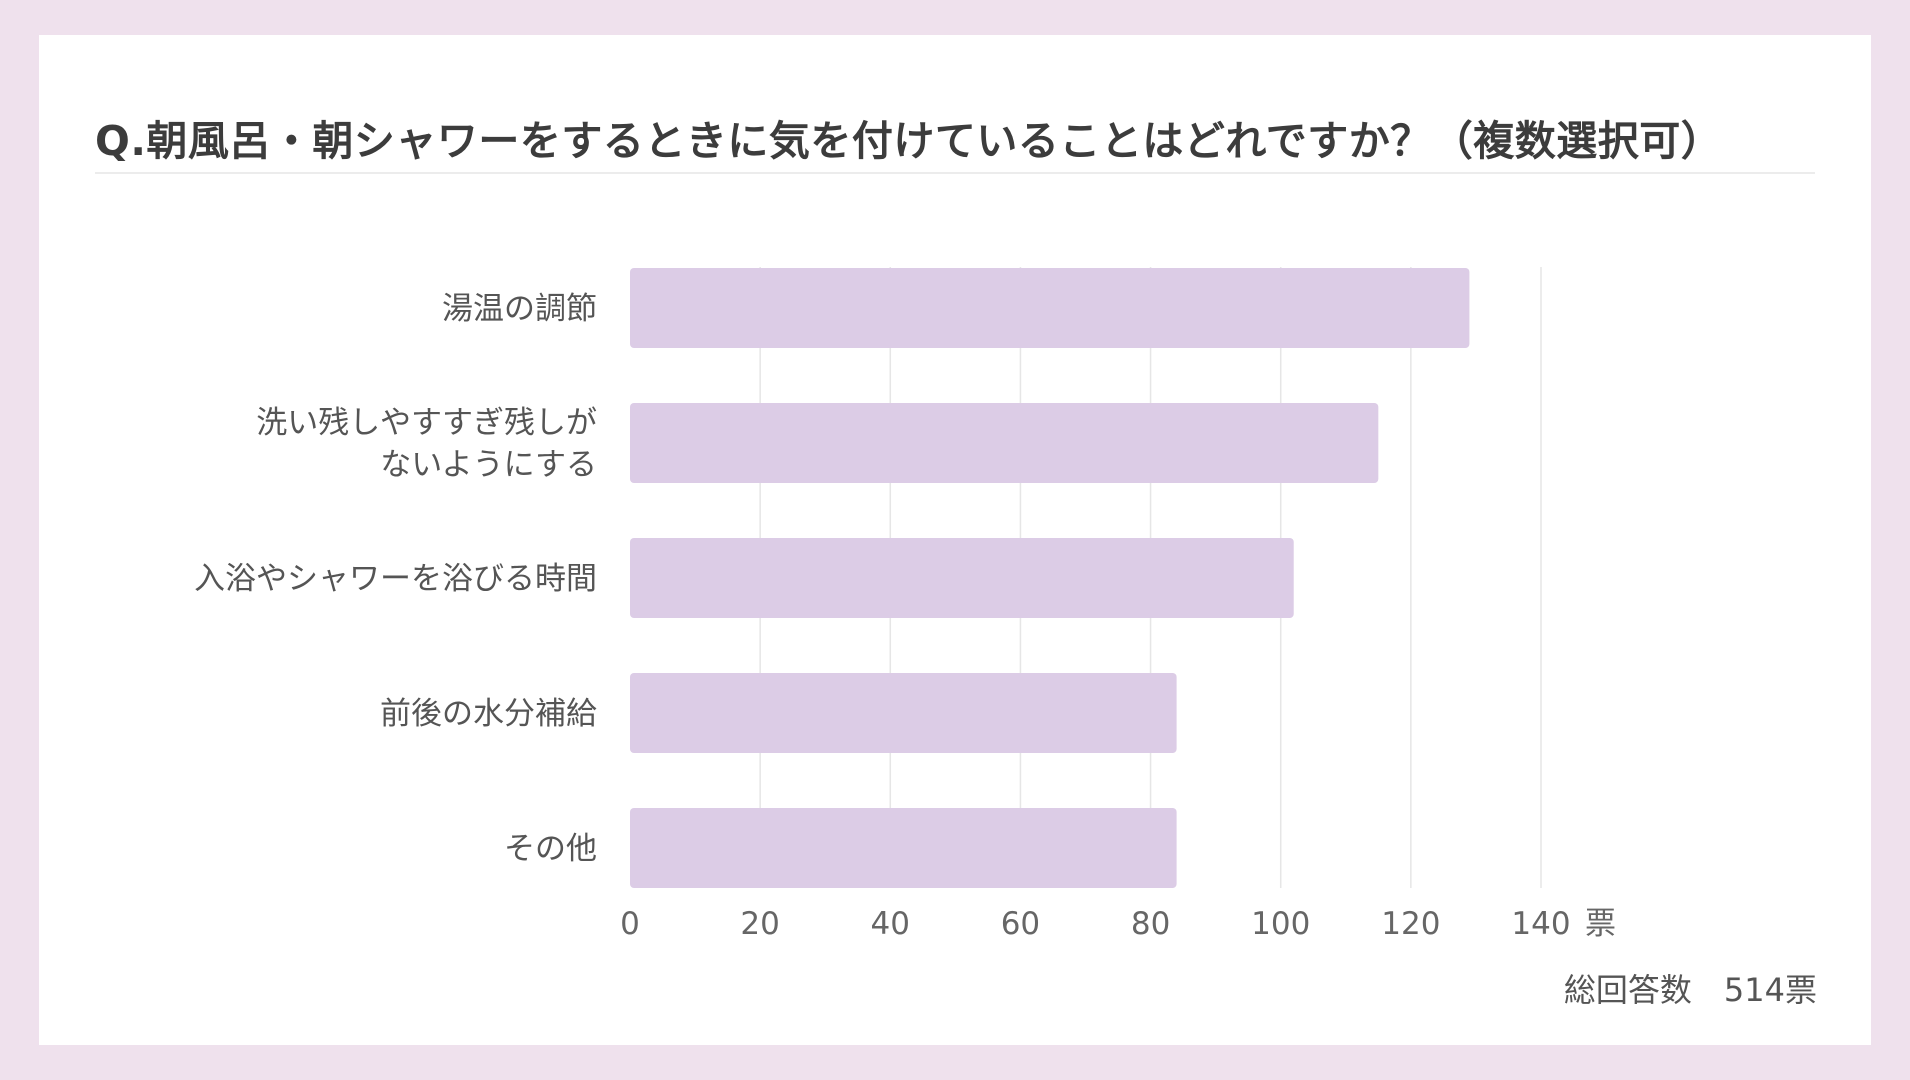 The width and height of the screenshot is (1910, 1080). I want to click on x-tick-label-120: 120, so click(1410, 924).